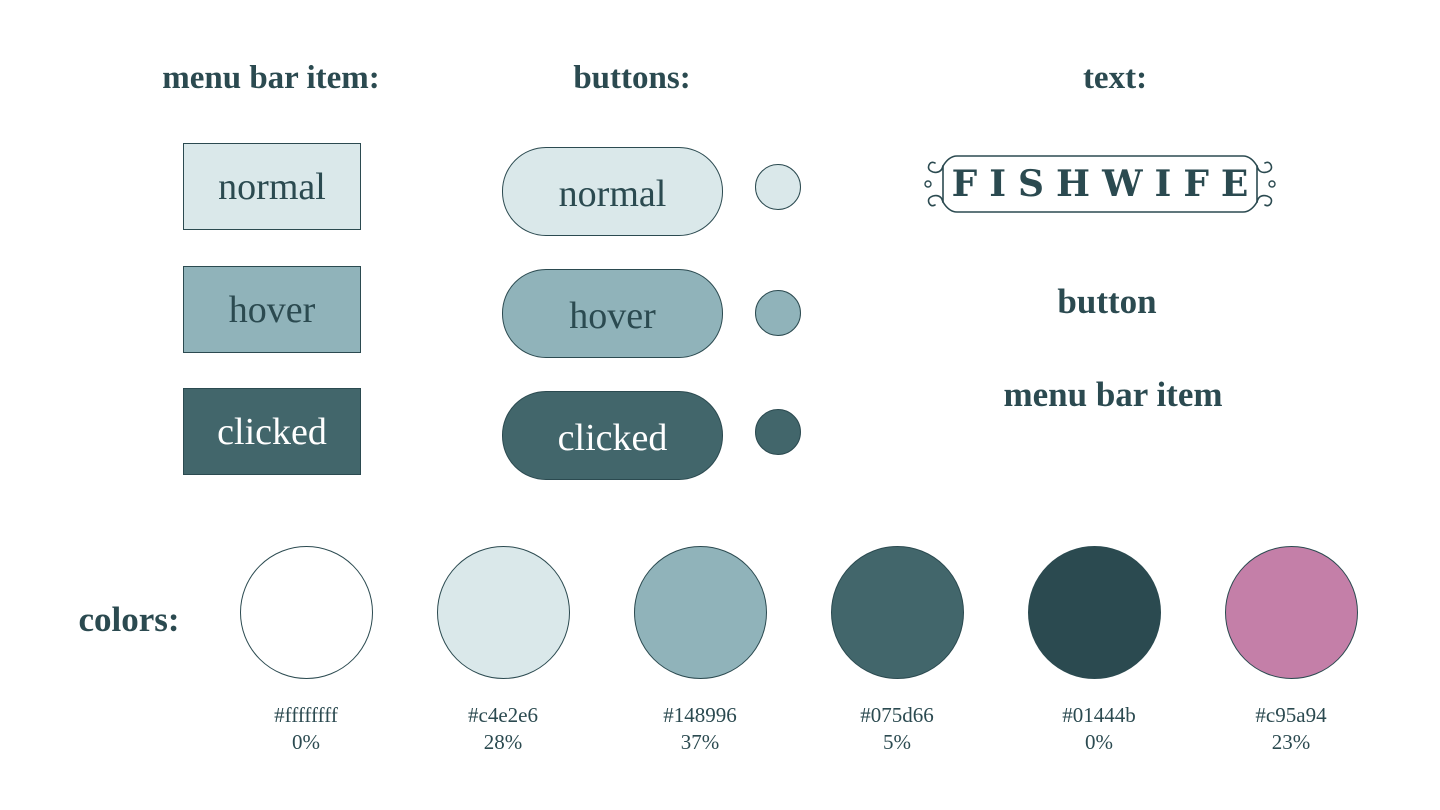 The width and height of the screenshot is (1440, 810). I want to click on color-percent: 37%, so click(700, 742).